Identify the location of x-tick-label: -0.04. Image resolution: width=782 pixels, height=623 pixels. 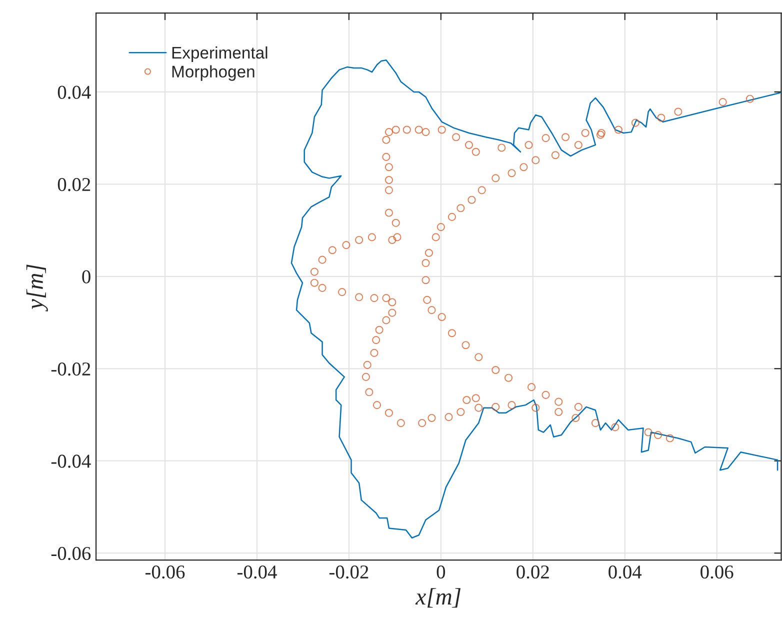
(257, 572).